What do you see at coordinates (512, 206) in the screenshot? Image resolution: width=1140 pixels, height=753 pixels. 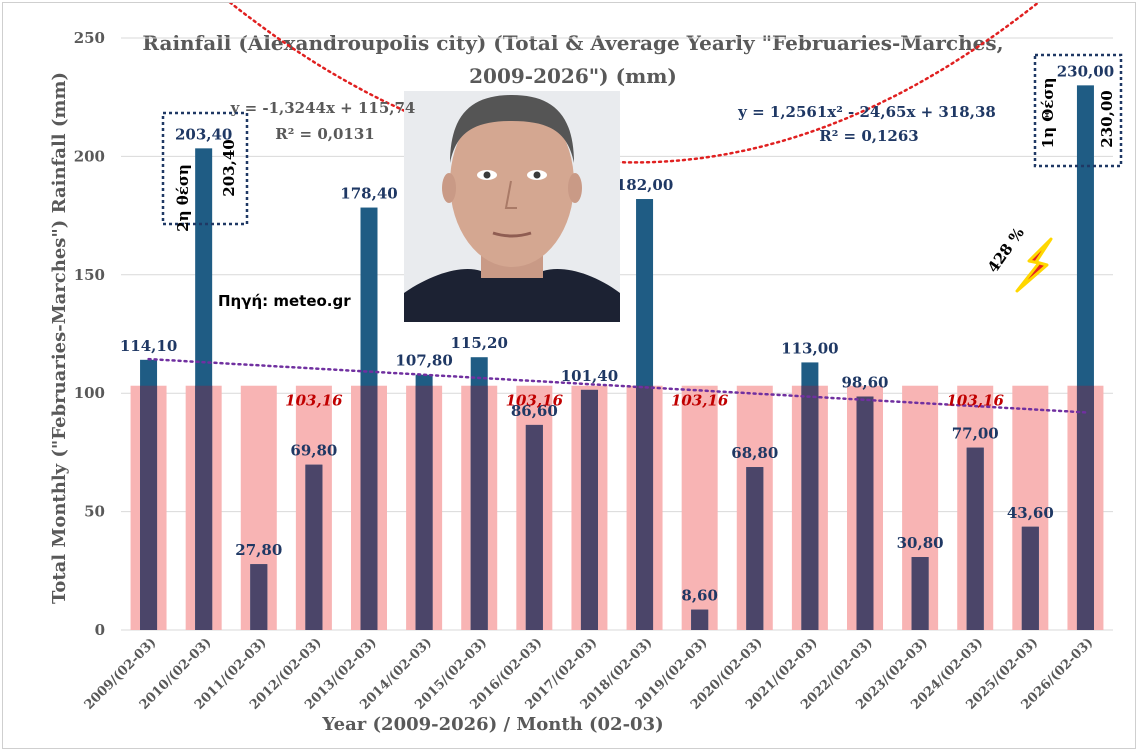 I see `portrait-photo` at bounding box center [512, 206].